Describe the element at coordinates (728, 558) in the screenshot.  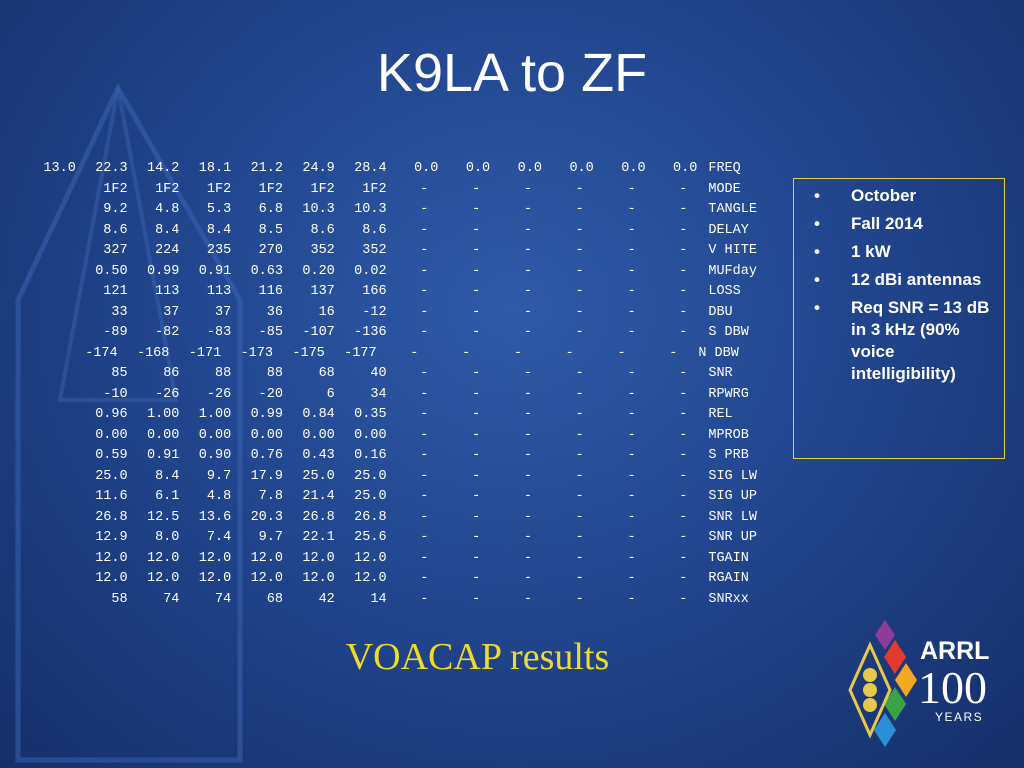
I see `row-label: TGAIN` at that location.